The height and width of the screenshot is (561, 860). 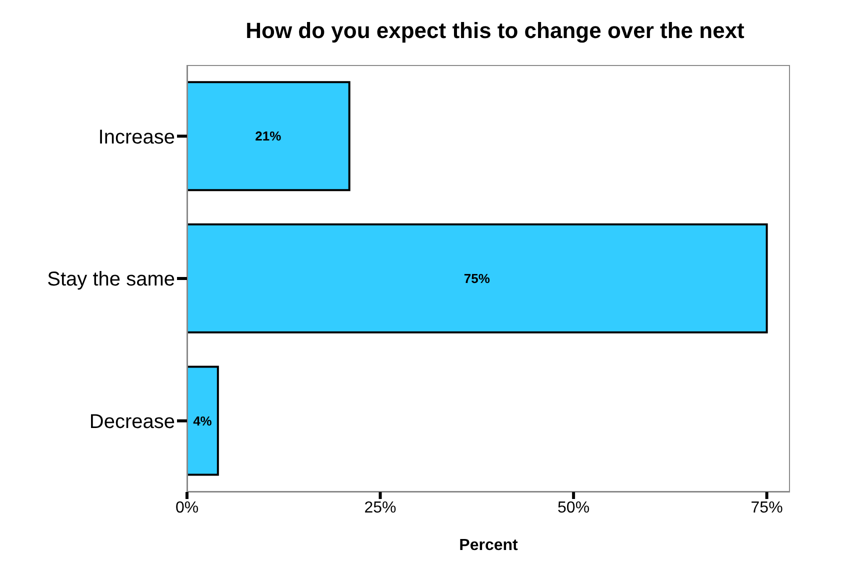 I want to click on x-tick-label: 25%, so click(x=380, y=507).